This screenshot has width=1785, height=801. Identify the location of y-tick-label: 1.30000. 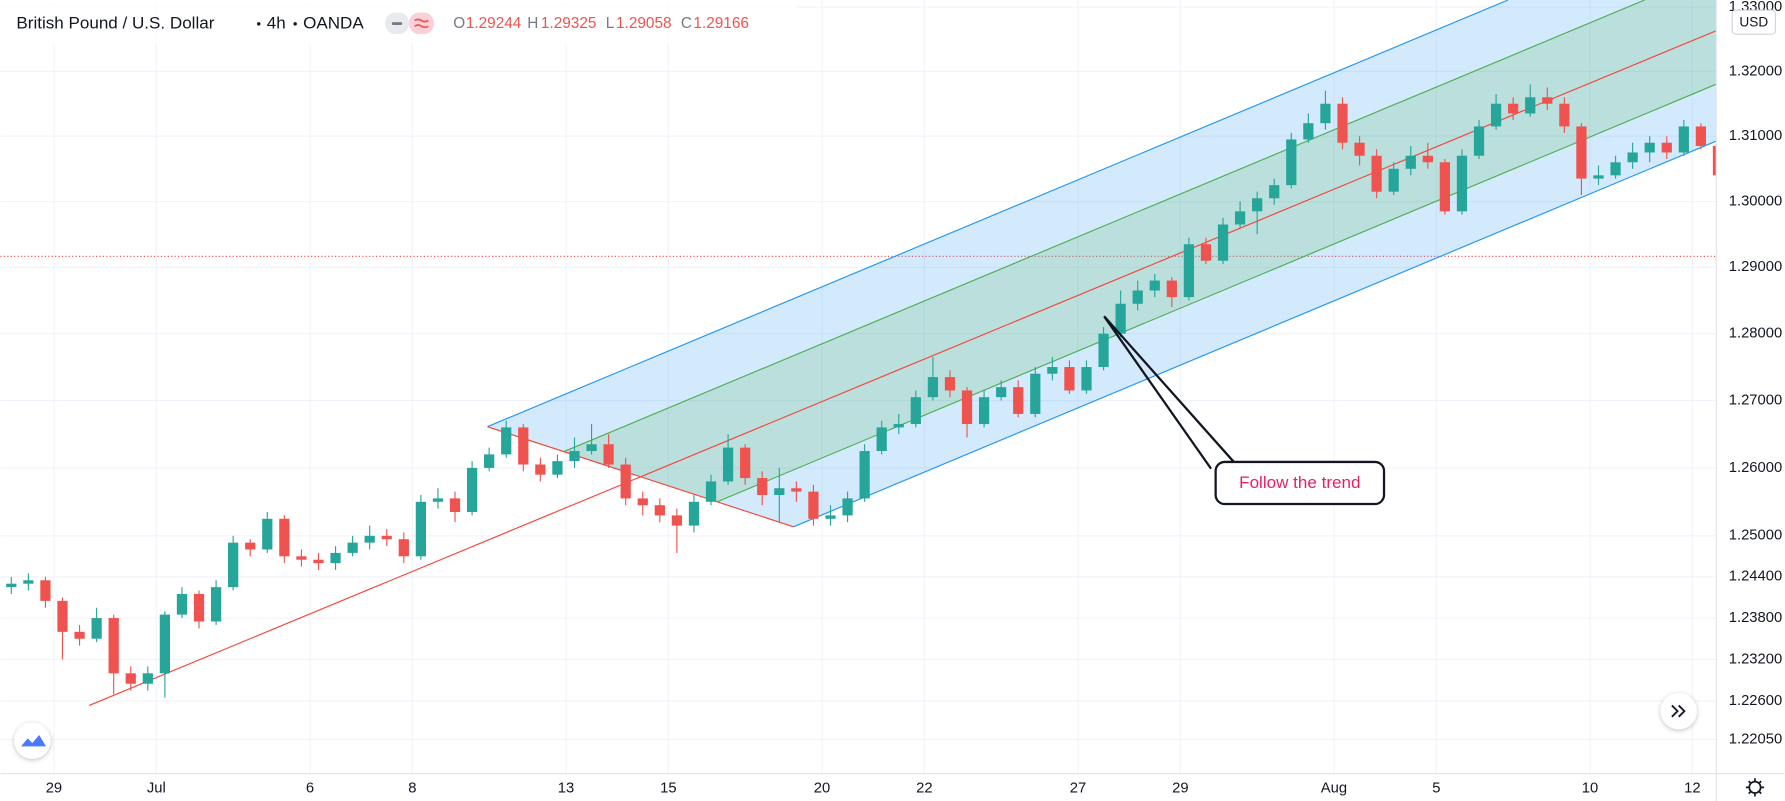
(1755, 201).